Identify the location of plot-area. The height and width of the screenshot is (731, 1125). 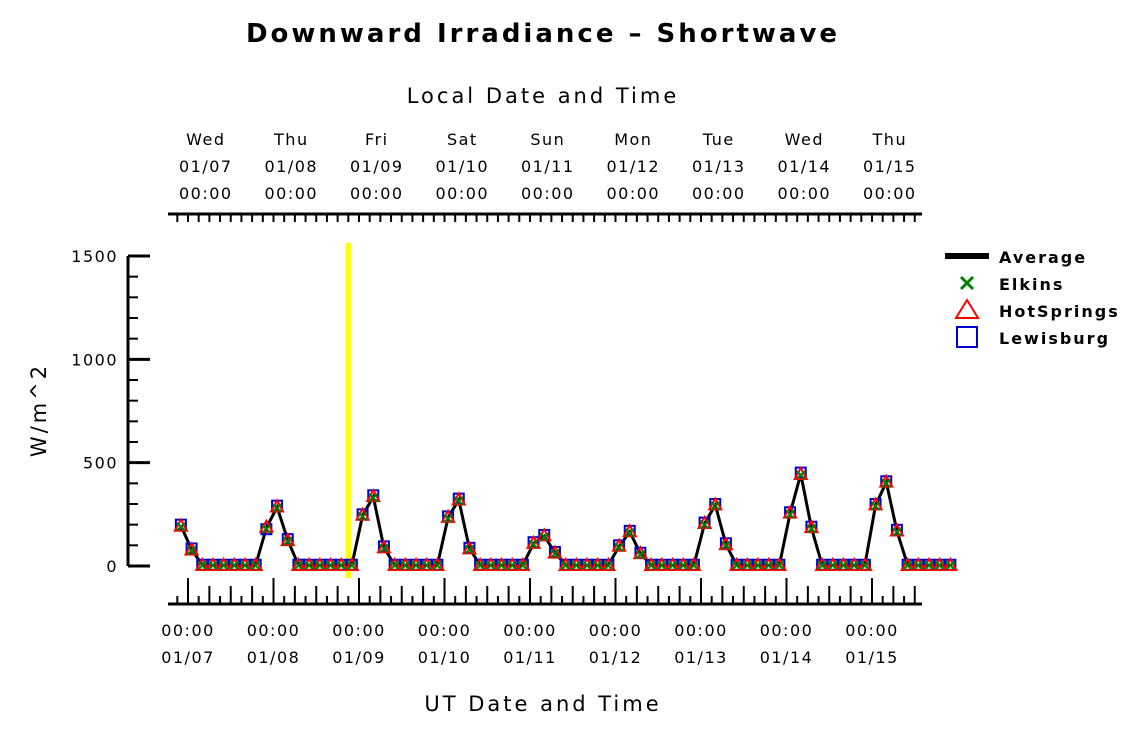
(566, 518).